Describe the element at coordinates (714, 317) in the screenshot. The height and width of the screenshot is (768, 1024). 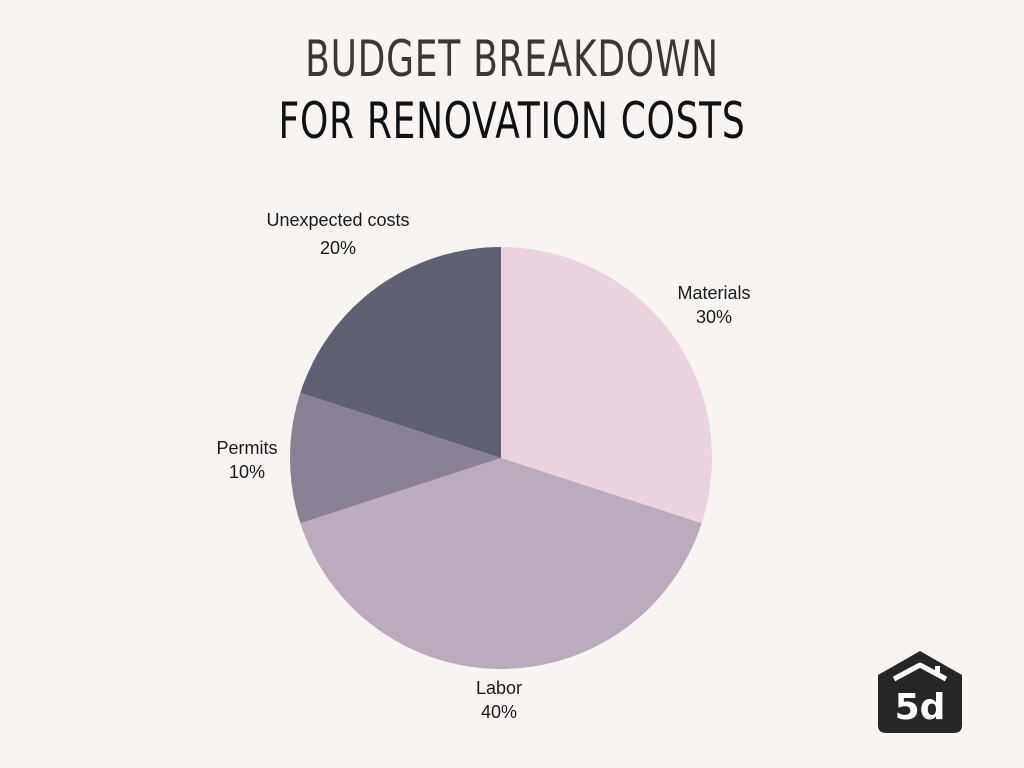
I see `label-materials-pct: 30%` at that location.